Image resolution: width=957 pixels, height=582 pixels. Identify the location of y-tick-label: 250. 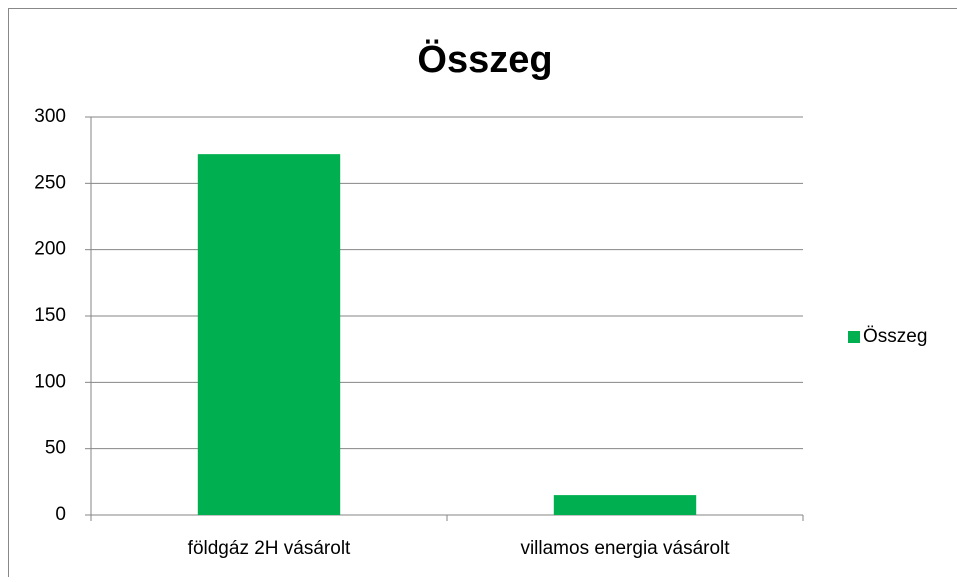
(50, 182).